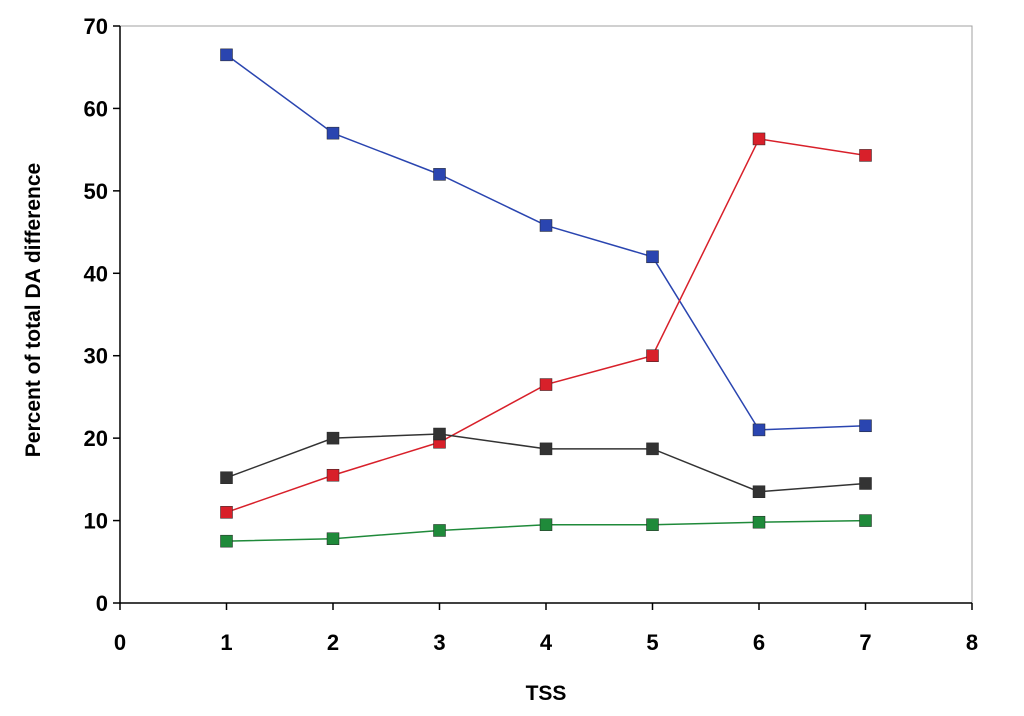  I want to click on x-tick-label: 7, so click(865, 642).